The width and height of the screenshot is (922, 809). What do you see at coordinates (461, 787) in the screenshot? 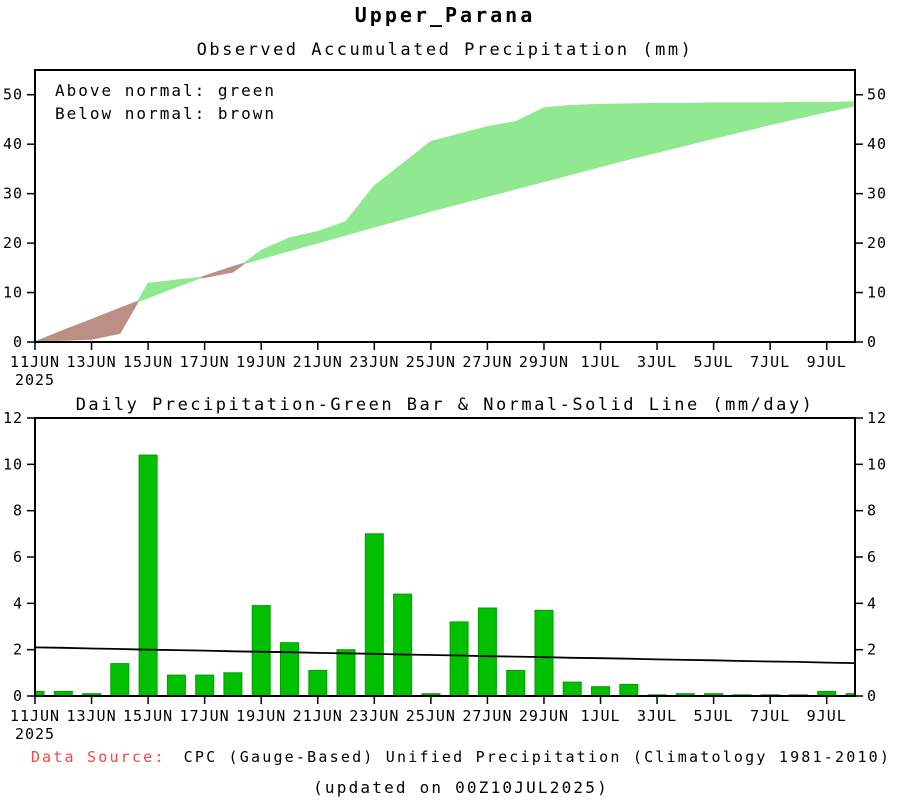
I see `updated-line: (updated on 00Z10JUL2025)` at bounding box center [461, 787].